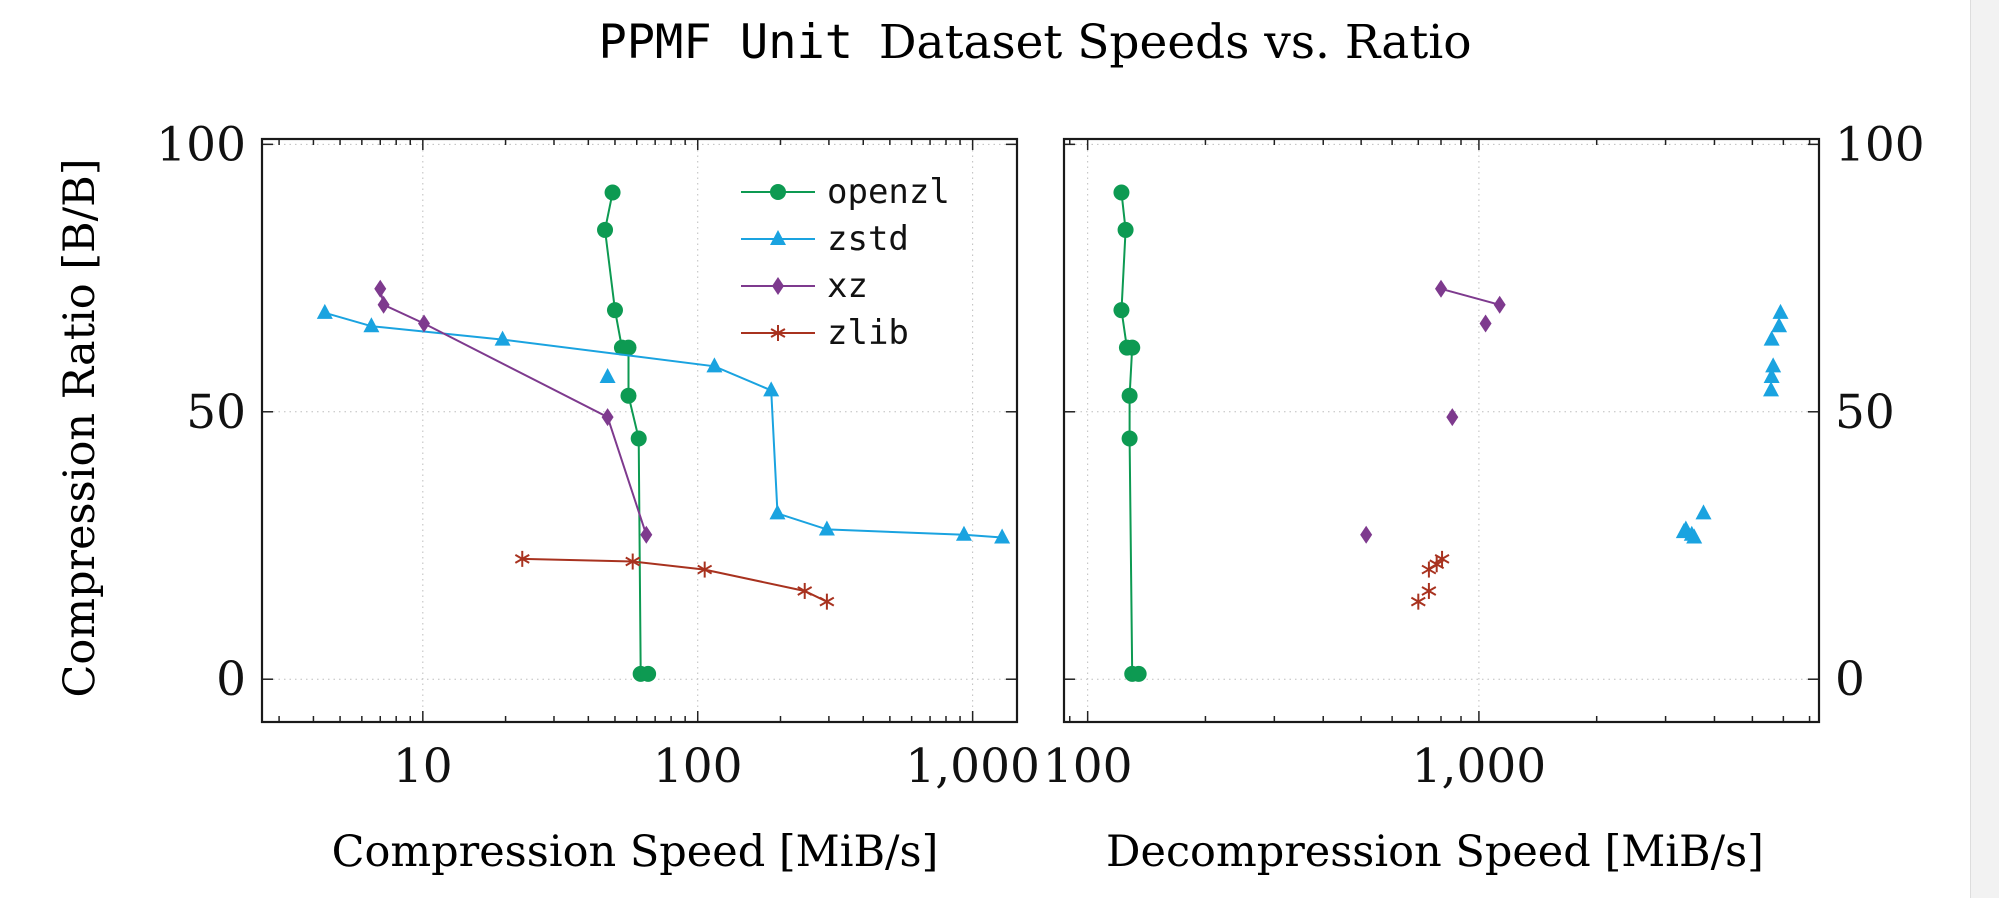 The image size is (1999, 898). Describe the element at coordinates (778, 192) in the screenshot. I see `legend-marker-openzl` at that location.